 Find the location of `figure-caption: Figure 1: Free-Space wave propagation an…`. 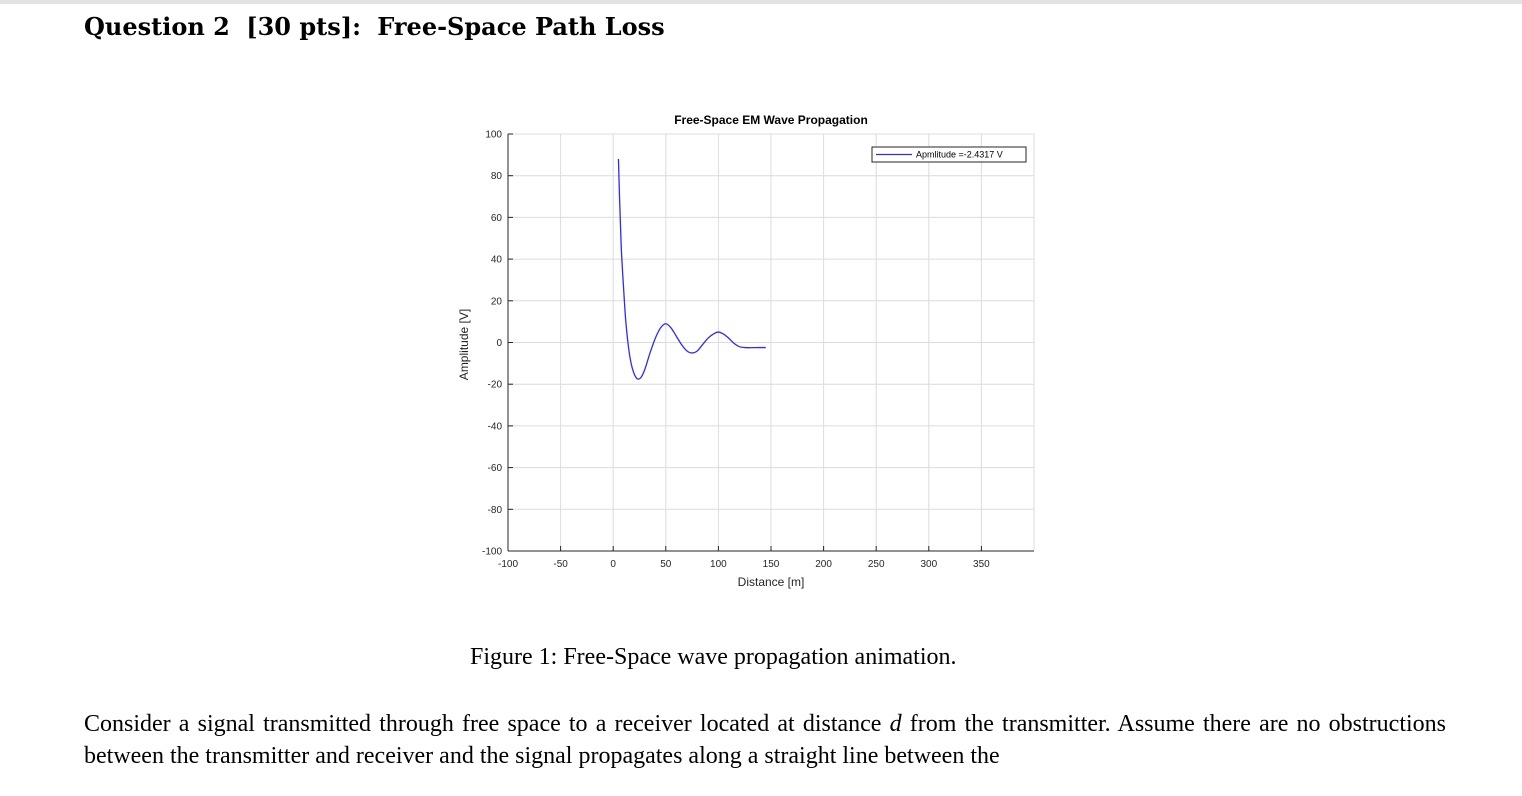

figure-caption: Figure 1: Free-Space wave propagation an… is located at coordinates (713, 657).